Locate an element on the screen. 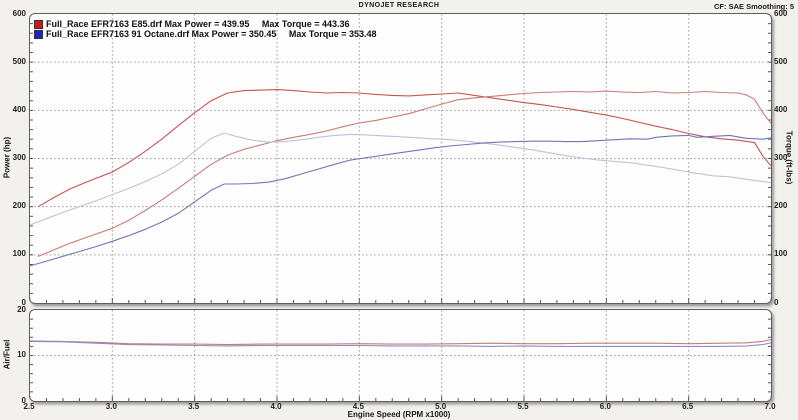  curve-e85-airfuel is located at coordinates (400, 342).